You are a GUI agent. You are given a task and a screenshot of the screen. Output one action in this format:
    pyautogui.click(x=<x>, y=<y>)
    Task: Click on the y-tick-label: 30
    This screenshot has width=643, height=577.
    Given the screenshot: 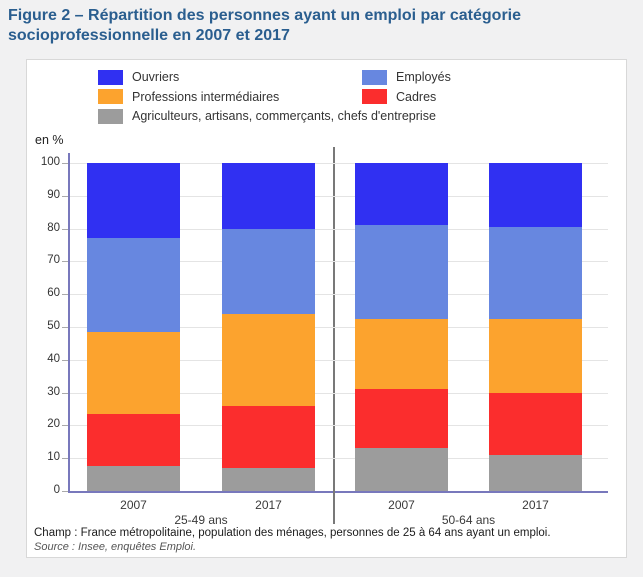 What is the action you would take?
    pyautogui.click(x=53, y=391)
    